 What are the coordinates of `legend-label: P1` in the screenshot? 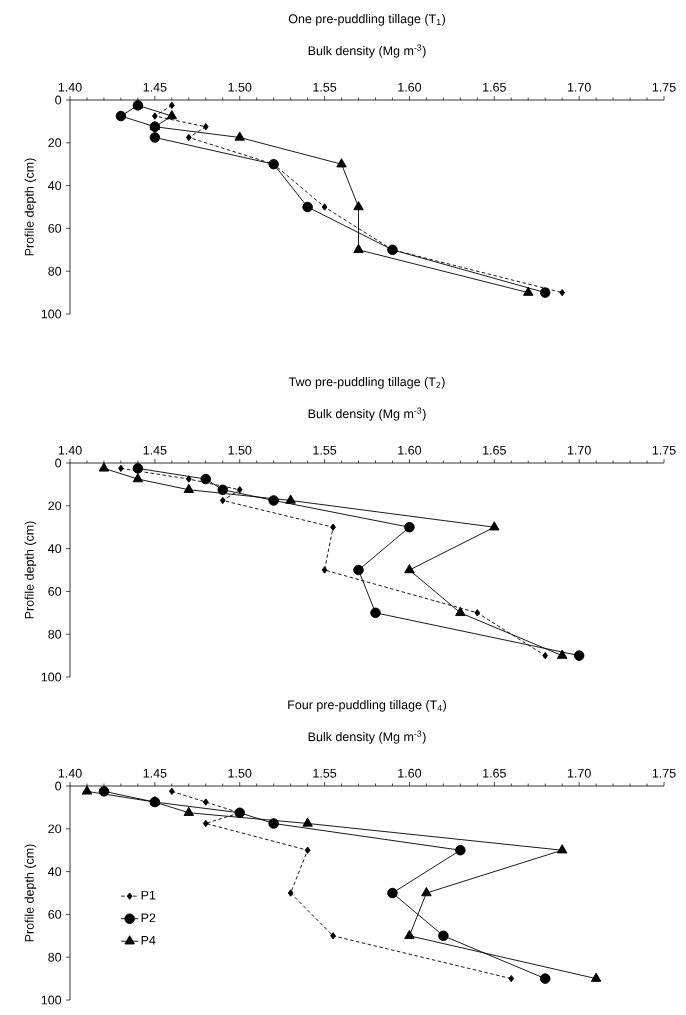 It's located at (148, 895).